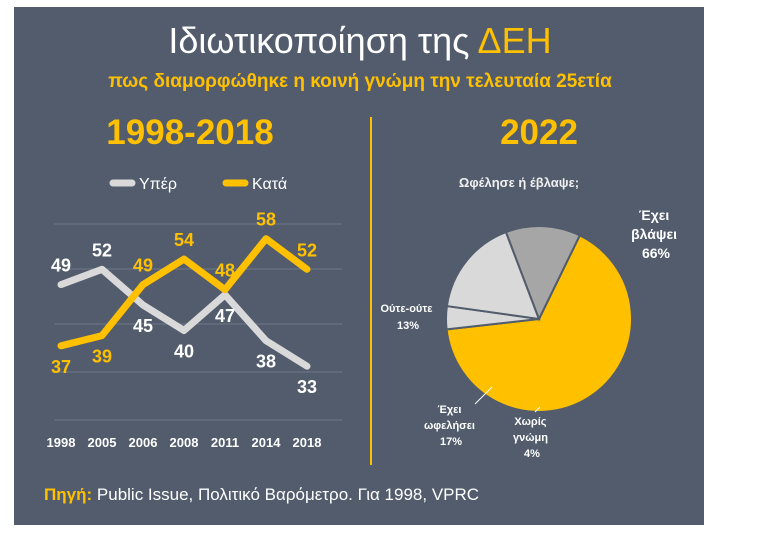  I want to click on pie-title: Ωφέλησε ή έβλαψε;, so click(519, 182).